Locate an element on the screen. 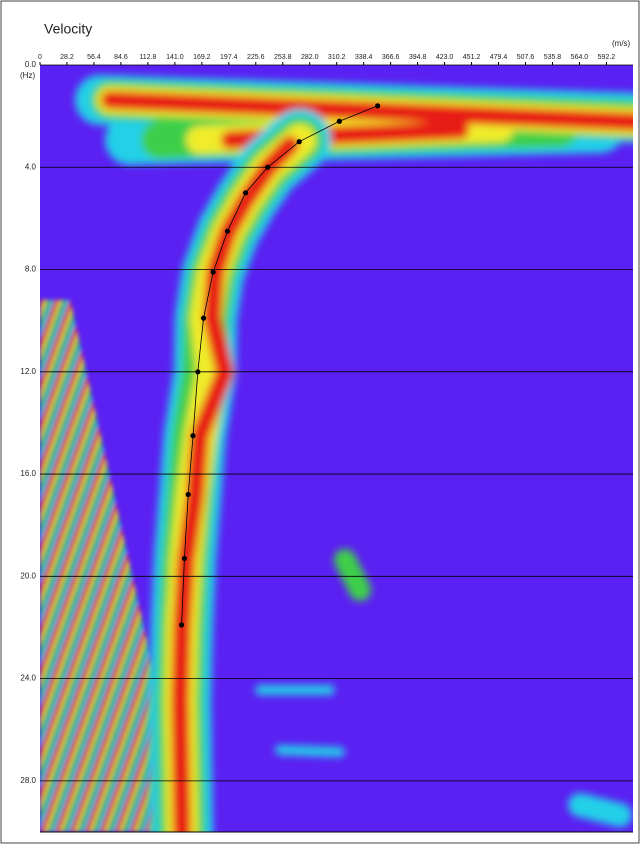  x-tick-label: 423.0 is located at coordinates (445, 57).